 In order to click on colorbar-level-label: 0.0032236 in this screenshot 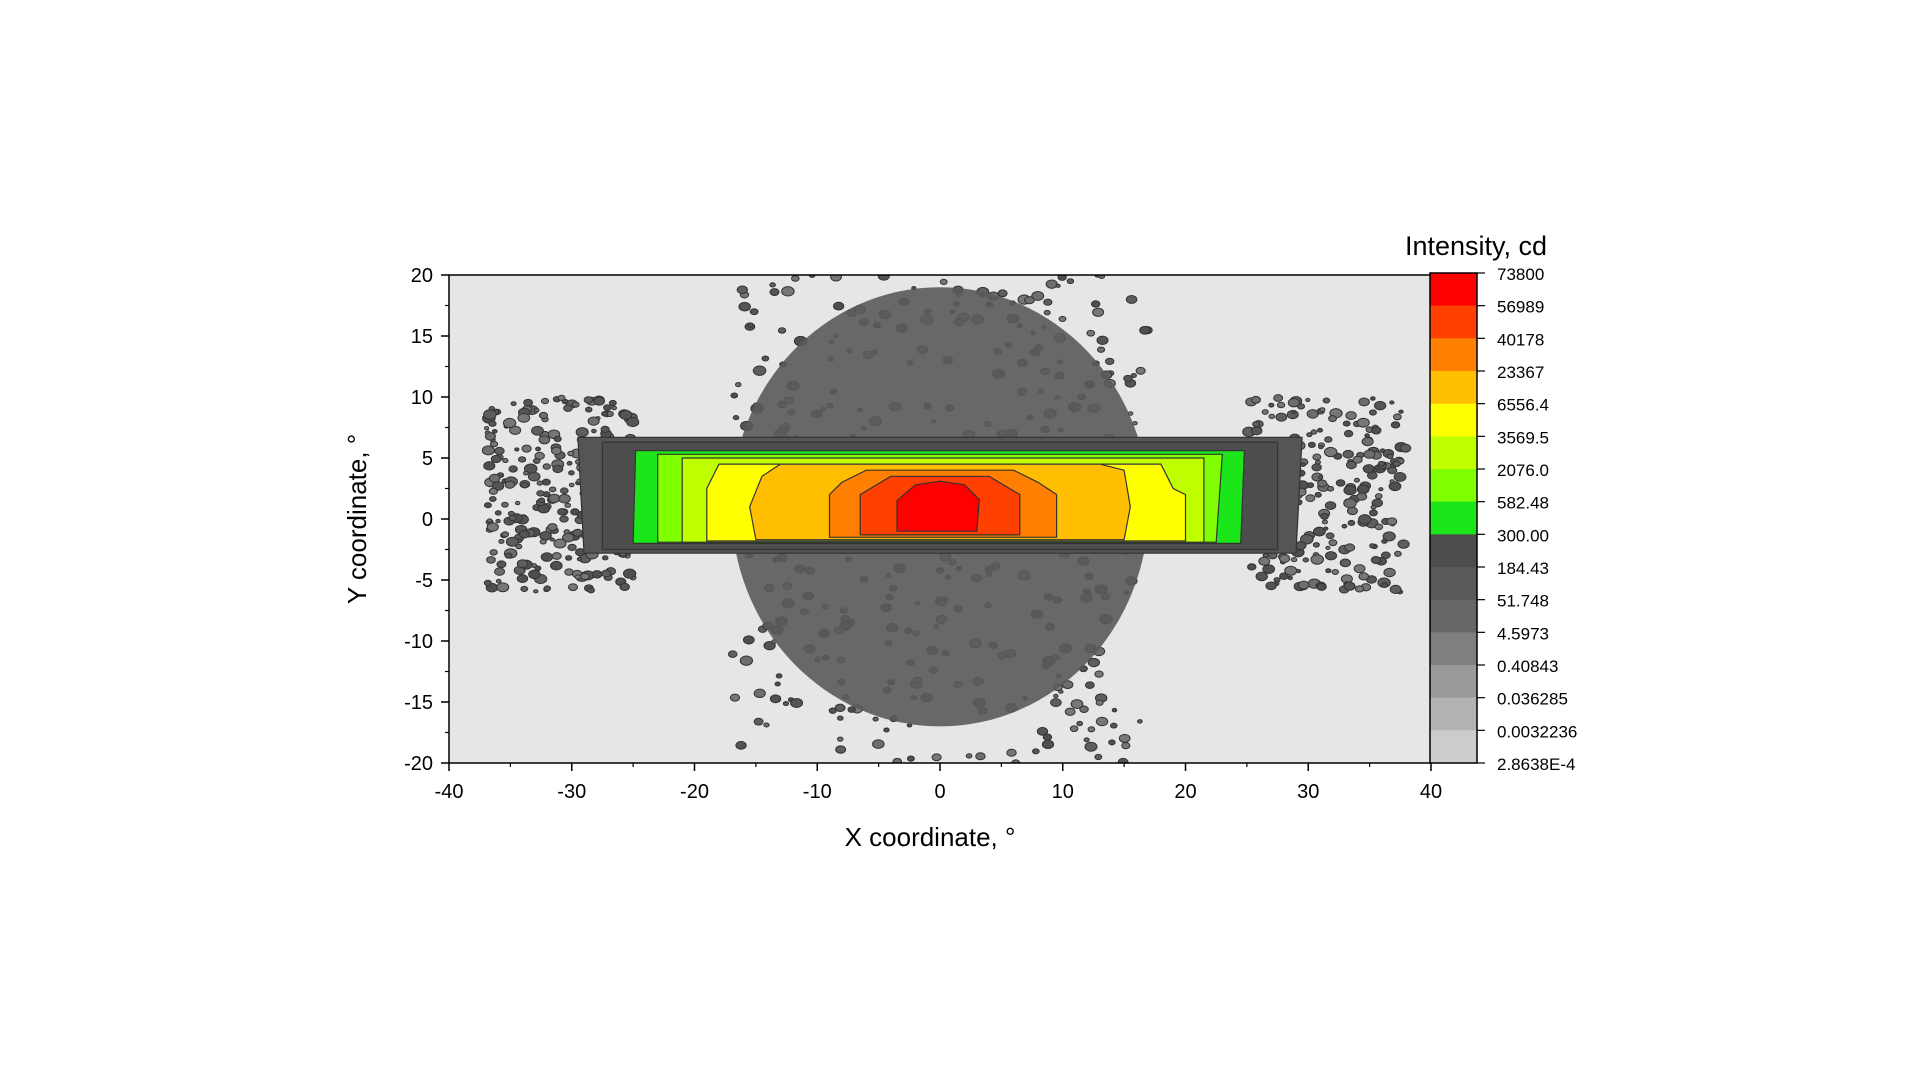, I will do `click(1537, 731)`.